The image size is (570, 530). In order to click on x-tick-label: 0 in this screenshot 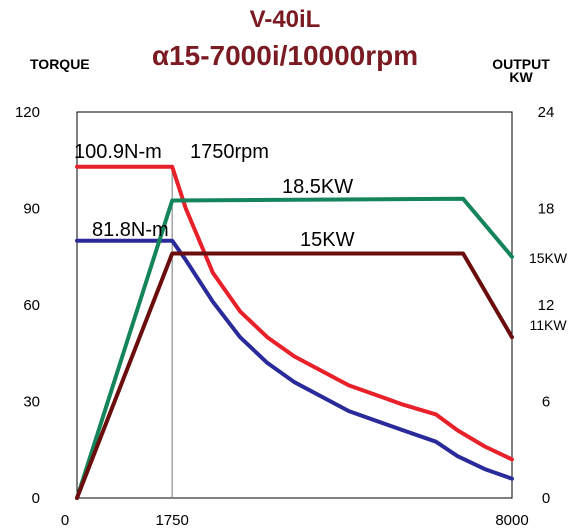, I will do `click(65, 520)`.